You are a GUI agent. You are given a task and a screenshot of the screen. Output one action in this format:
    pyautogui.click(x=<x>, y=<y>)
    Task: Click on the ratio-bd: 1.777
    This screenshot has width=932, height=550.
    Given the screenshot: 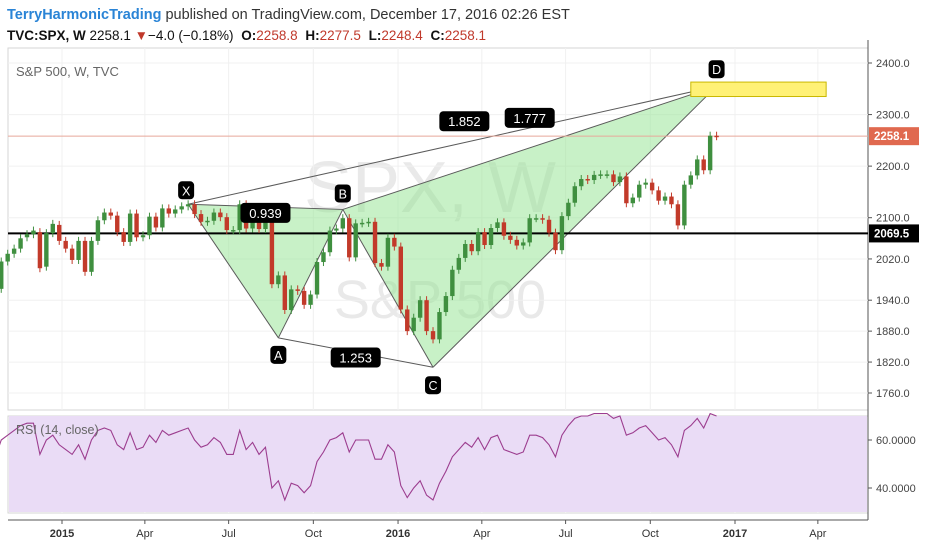 What is the action you would take?
    pyautogui.click(x=529, y=118)
    